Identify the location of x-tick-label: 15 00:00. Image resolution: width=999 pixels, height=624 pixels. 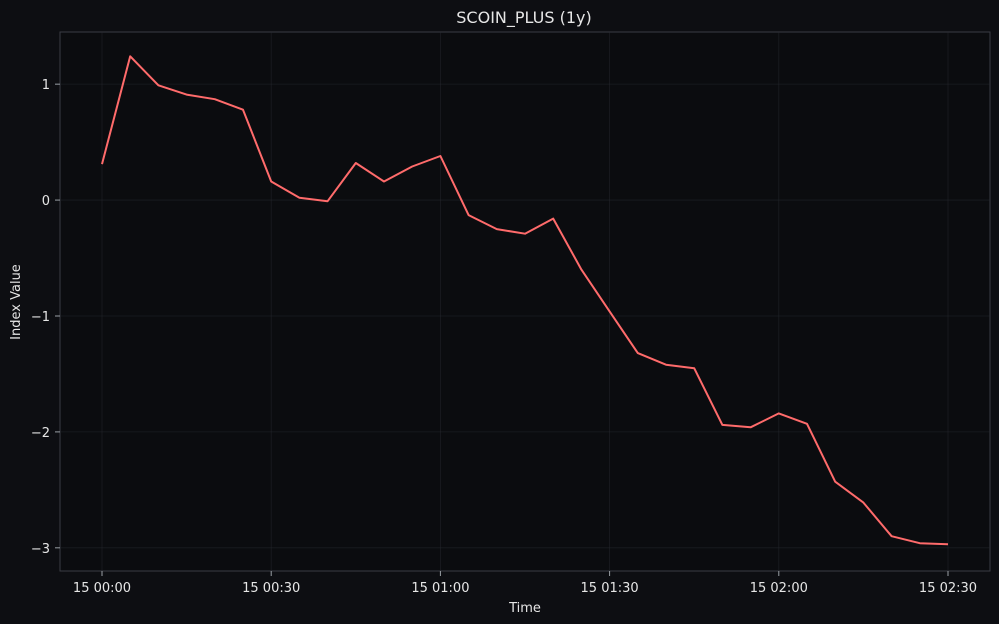
(102, 588).